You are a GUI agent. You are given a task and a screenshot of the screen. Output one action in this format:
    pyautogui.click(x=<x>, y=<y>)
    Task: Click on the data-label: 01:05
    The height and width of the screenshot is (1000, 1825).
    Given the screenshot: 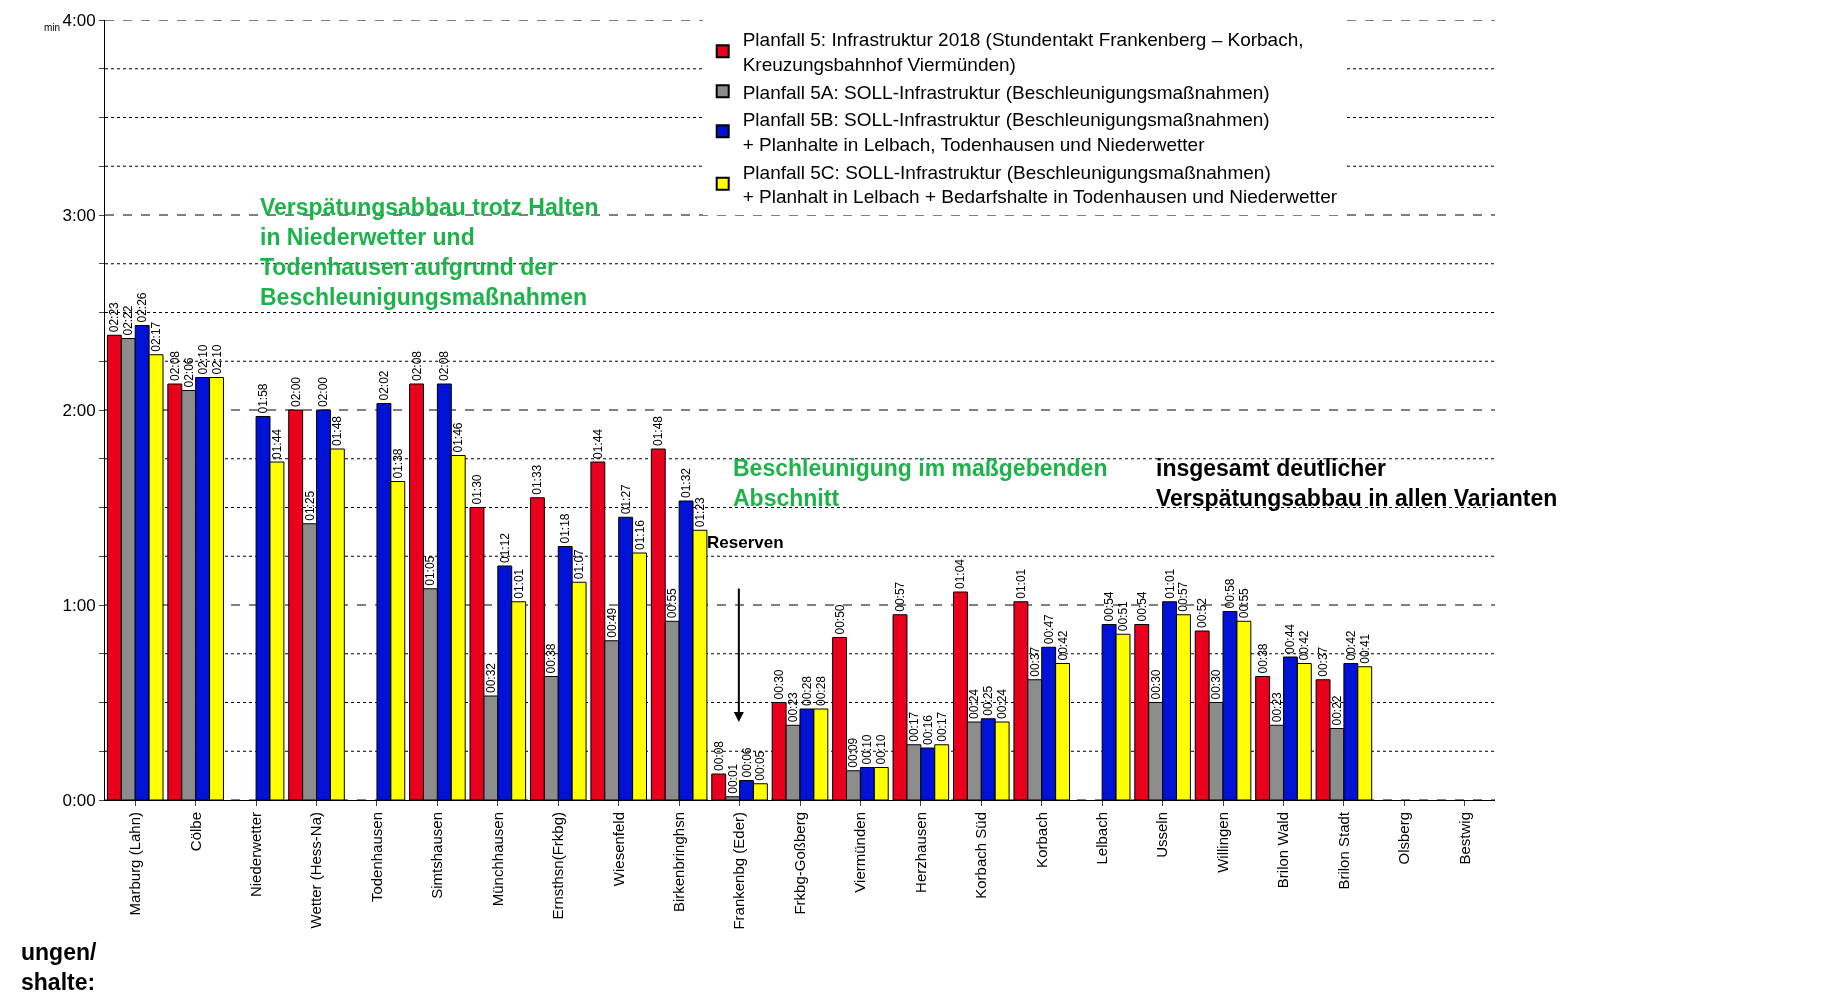 What is the action you would take?
    pyautogui.click(x=430, y=570)
    